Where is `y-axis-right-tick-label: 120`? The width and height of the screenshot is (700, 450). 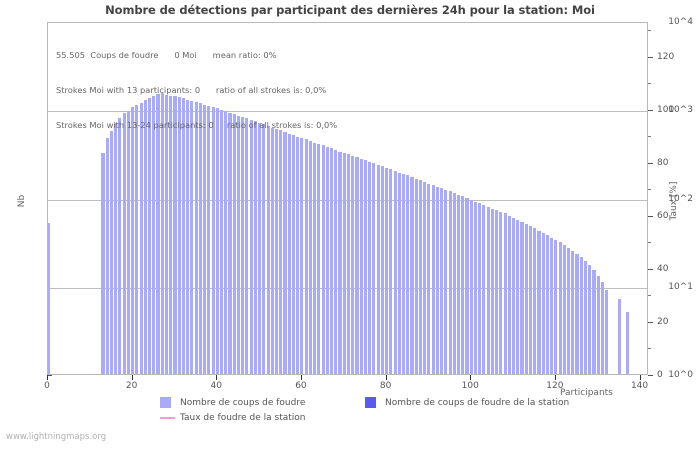
y-axis-right-tick-label: 120 is located at coordinates (666, 56).